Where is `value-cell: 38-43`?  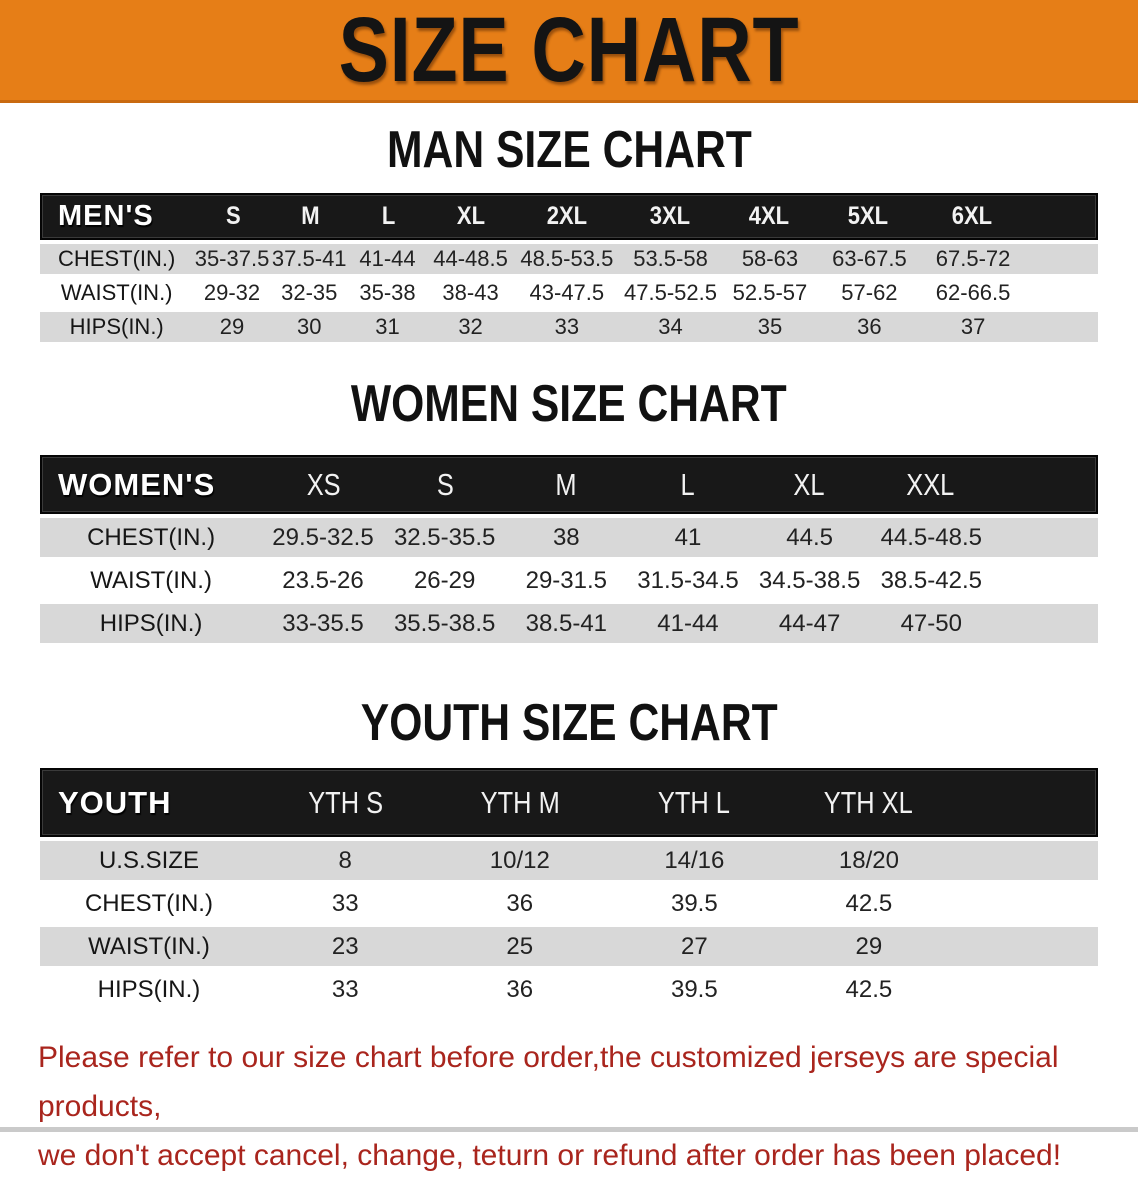 value-cell: 38-43 is located at coordinates (470, 292).